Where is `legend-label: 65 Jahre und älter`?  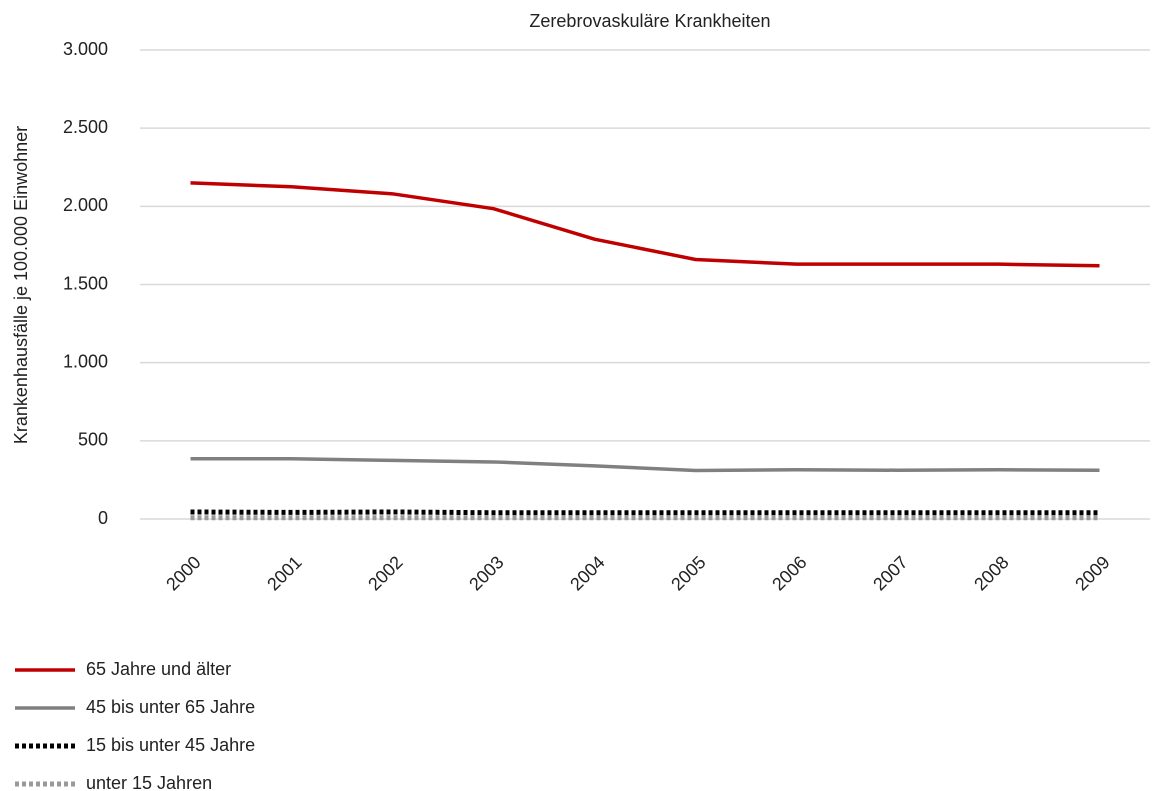
legend-label: 65 Jahre und älter is located at coordinates (158, 669).